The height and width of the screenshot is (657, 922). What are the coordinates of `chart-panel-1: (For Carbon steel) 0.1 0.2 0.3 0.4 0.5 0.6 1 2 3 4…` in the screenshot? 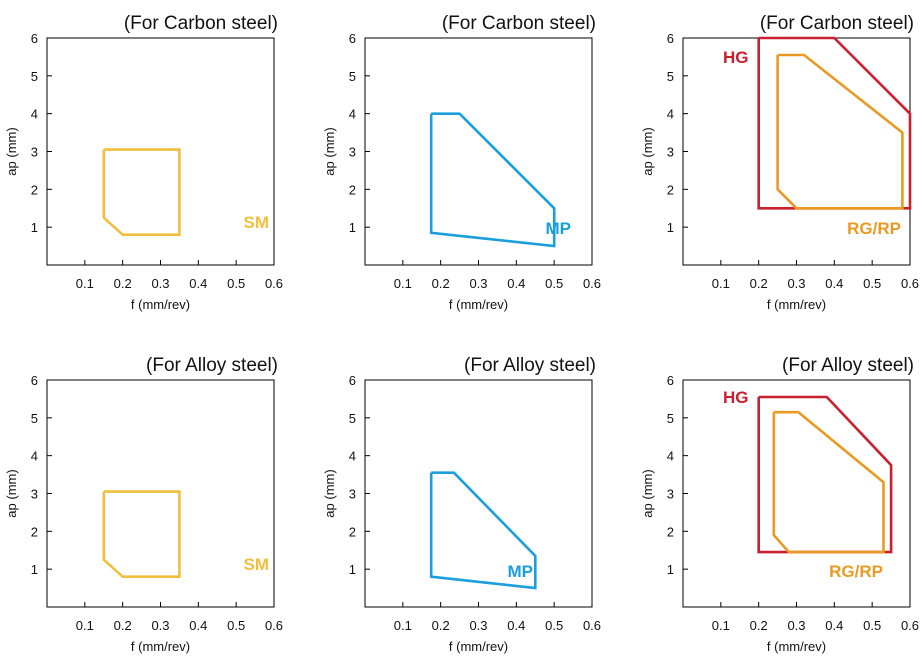 It's located at (143, 162).